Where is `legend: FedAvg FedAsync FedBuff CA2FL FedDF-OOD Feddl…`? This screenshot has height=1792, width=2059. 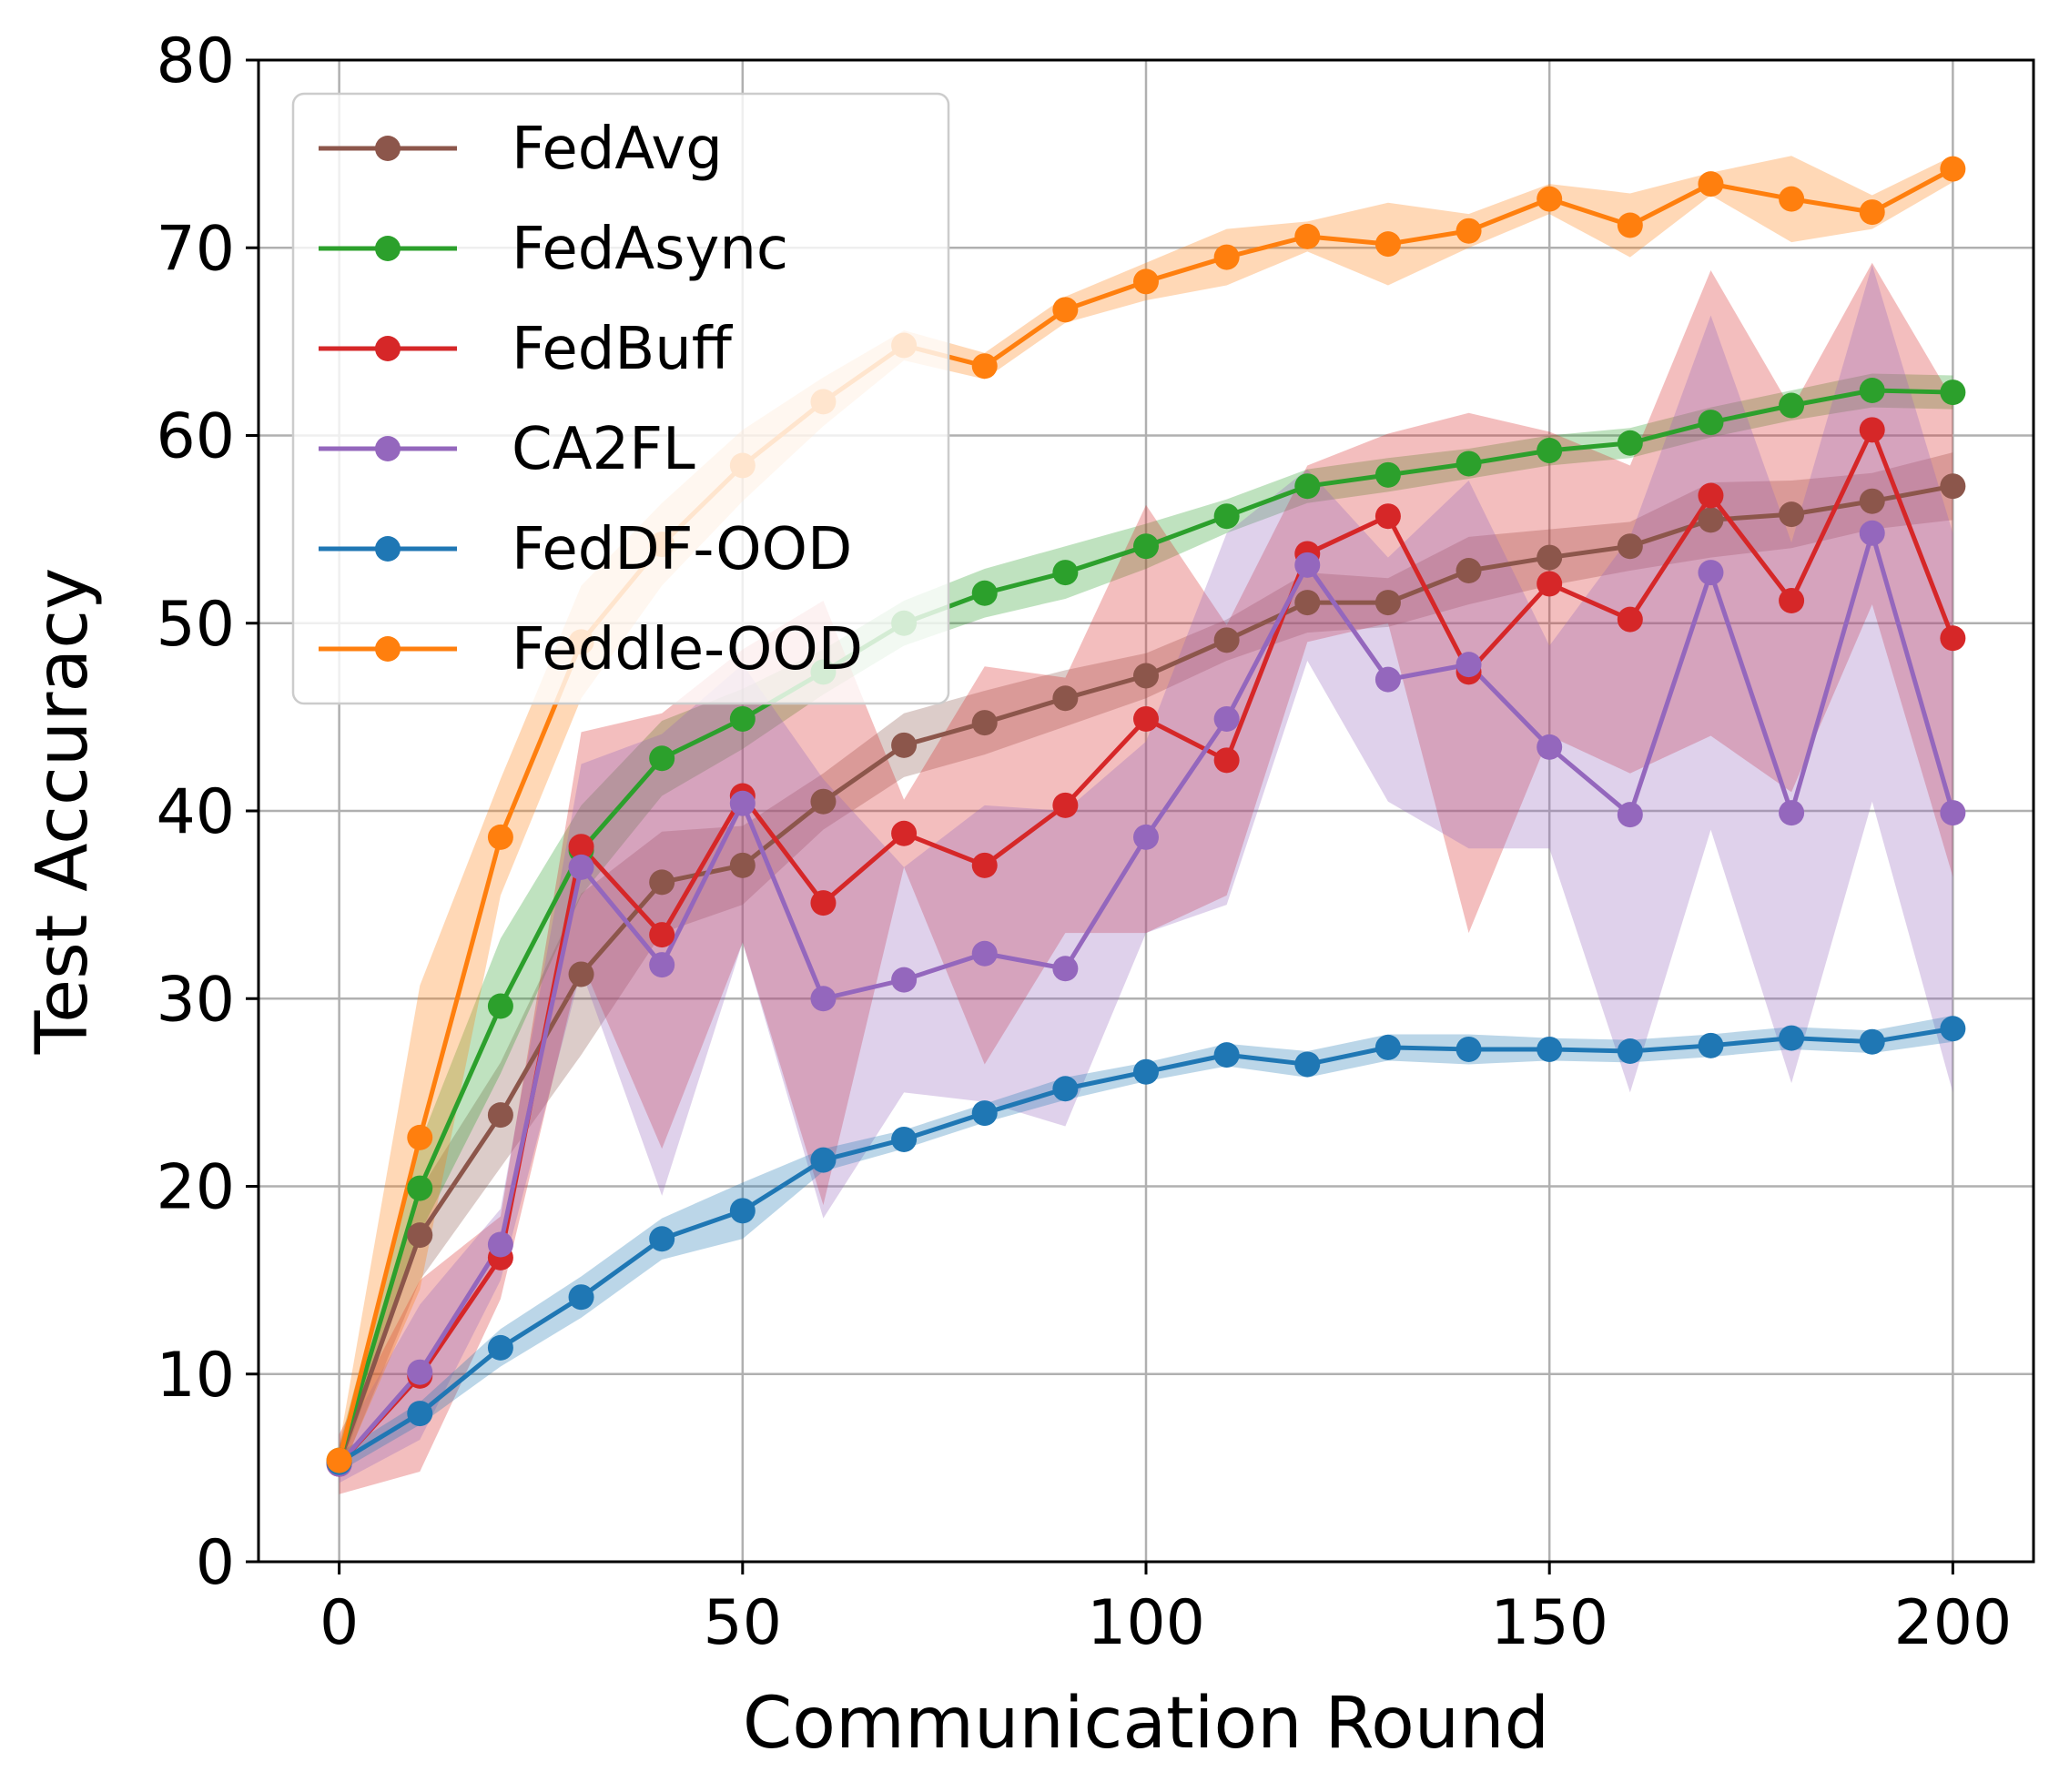
legend: FedAvg FedAsync FedBuff CA2FL FedDF-OOD Feddl… is located at coordinates (621, 398).